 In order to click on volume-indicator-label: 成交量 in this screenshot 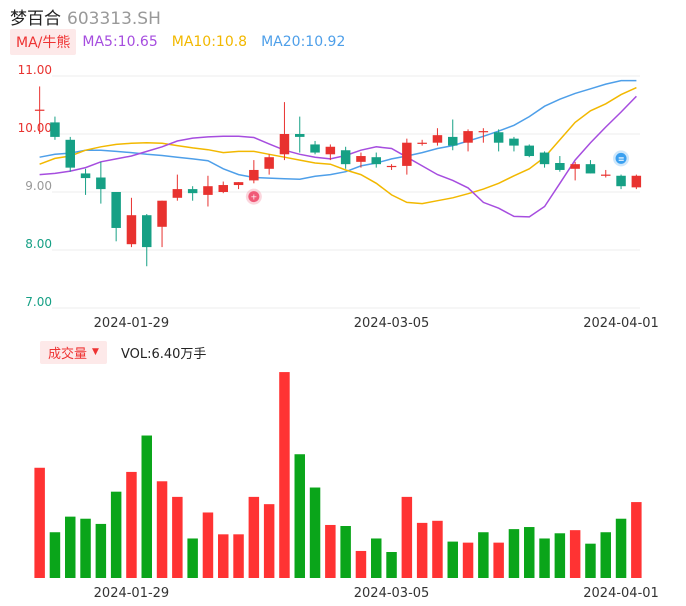, I will do `click(68, 354)`.